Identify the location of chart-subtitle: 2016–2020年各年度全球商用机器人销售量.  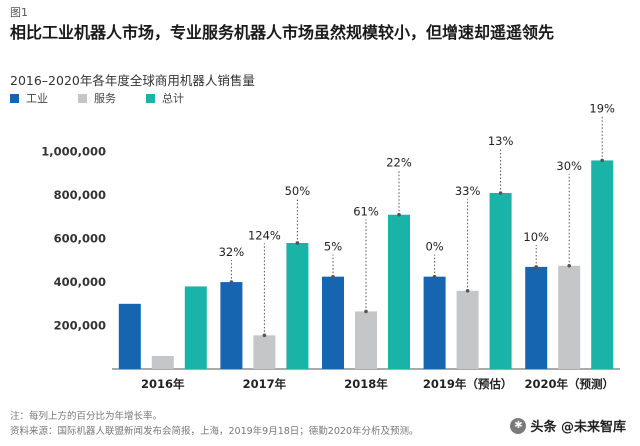
(132, 80).